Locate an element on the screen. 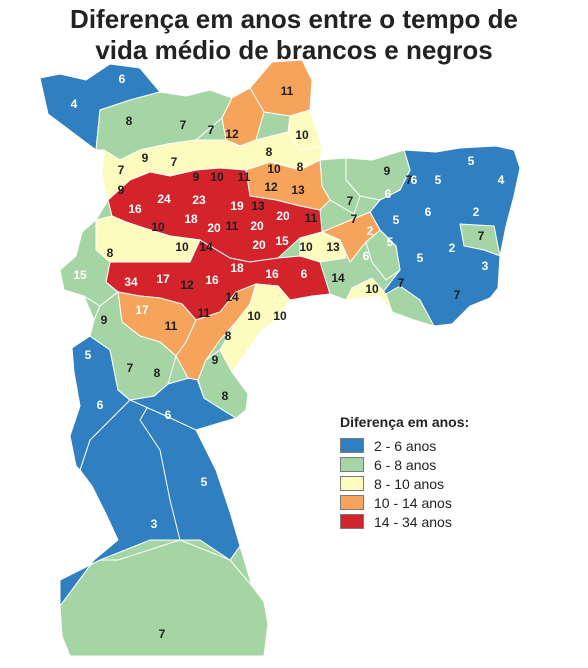  legend-label: 6 - 8 anos is located at coordinates (405, 464).